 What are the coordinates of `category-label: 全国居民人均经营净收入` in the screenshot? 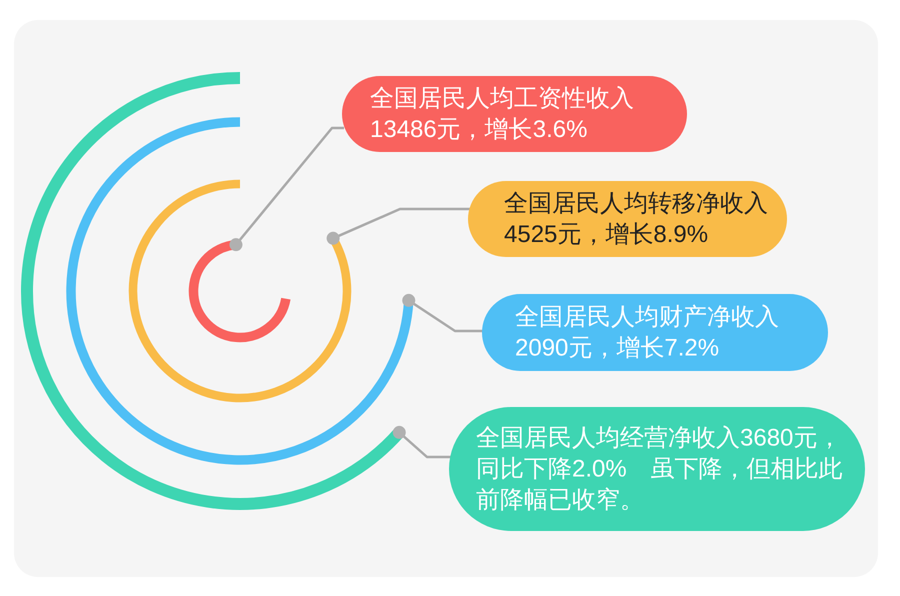 It's located at (608, 438).